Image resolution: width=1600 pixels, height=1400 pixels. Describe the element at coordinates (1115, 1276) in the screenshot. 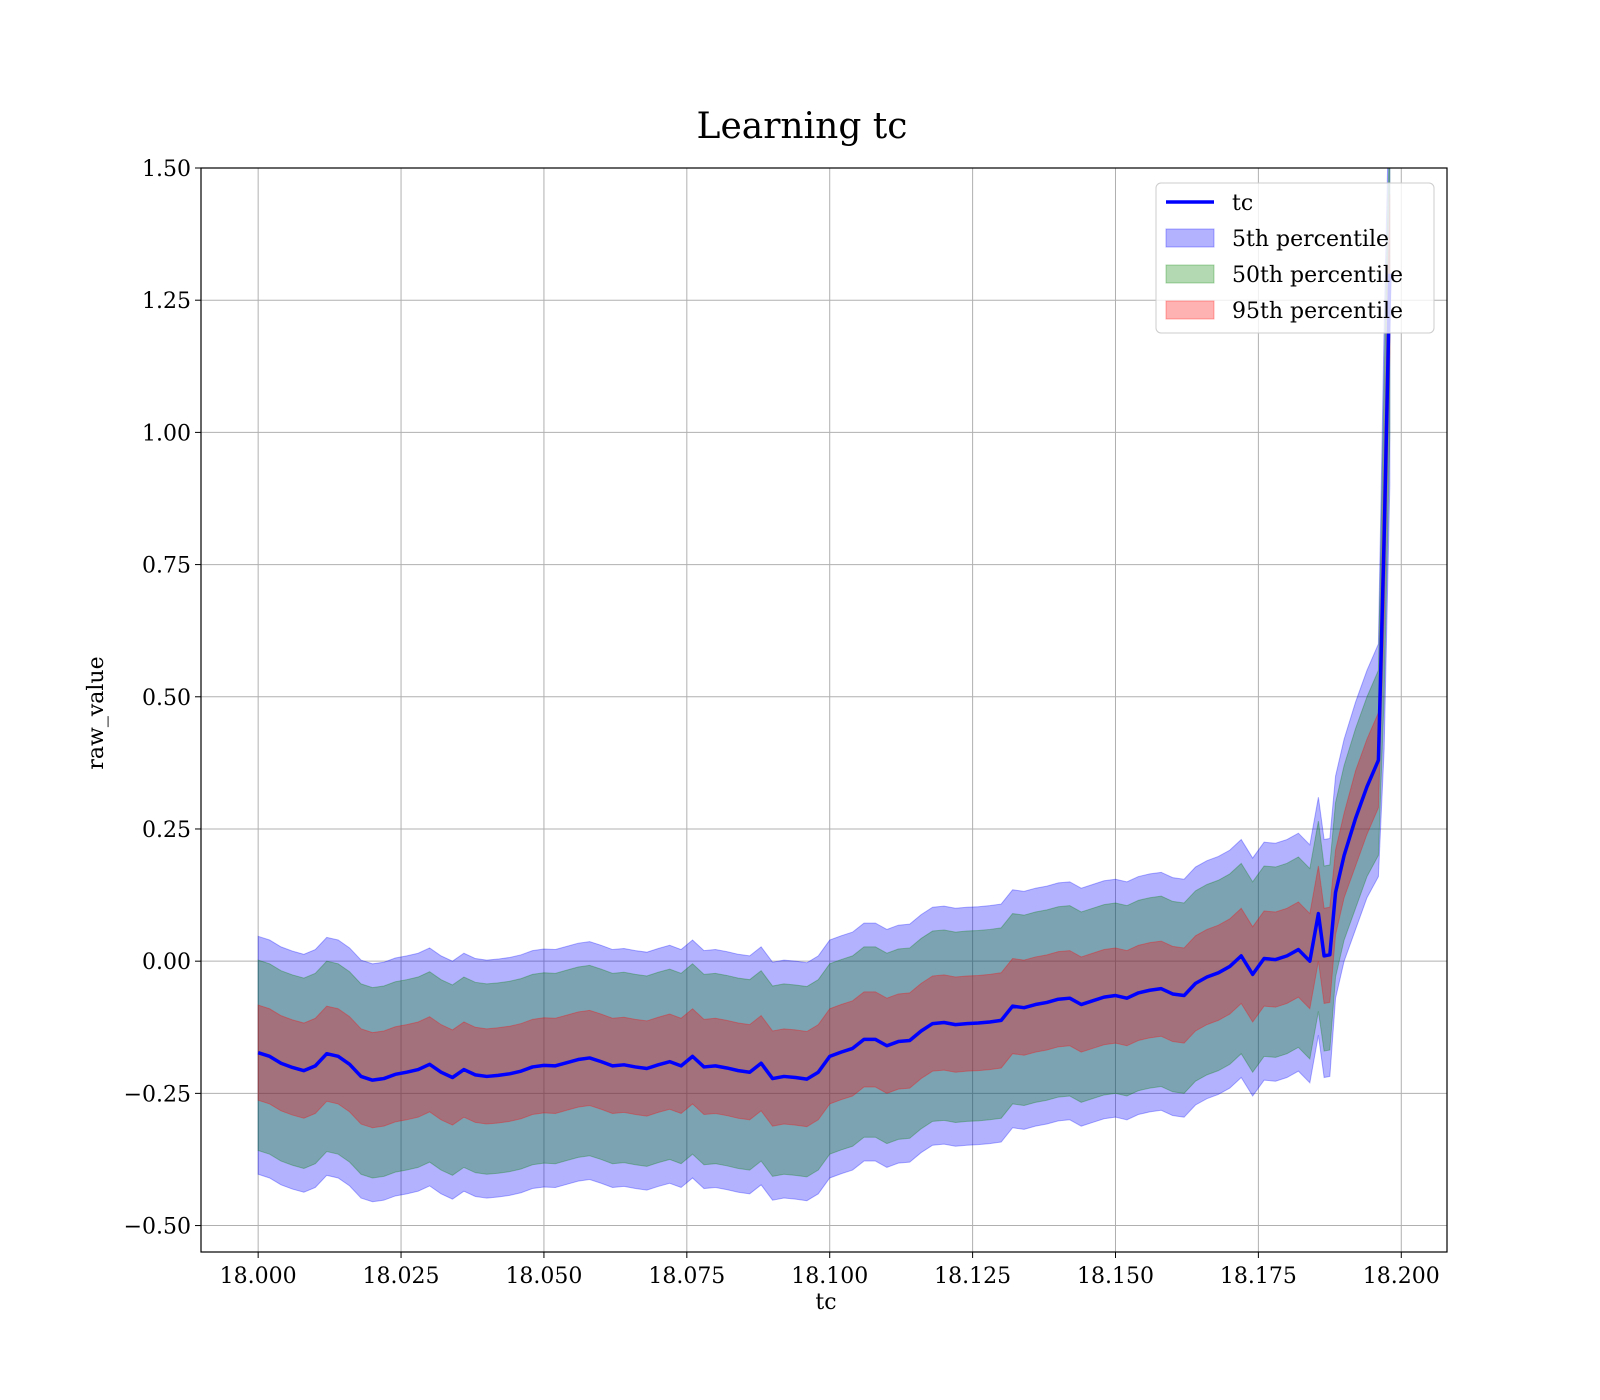

I see `x-tick-label: 18.150` at that location.